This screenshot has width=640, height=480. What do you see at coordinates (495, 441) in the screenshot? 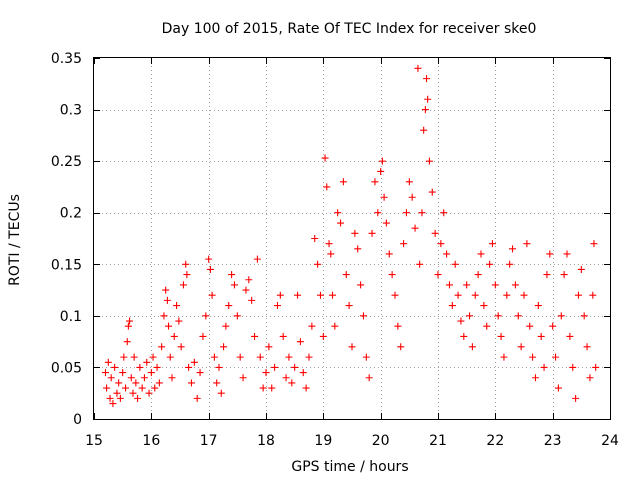
I see `x-tick-label: 22` at bounding box center [495, 441].